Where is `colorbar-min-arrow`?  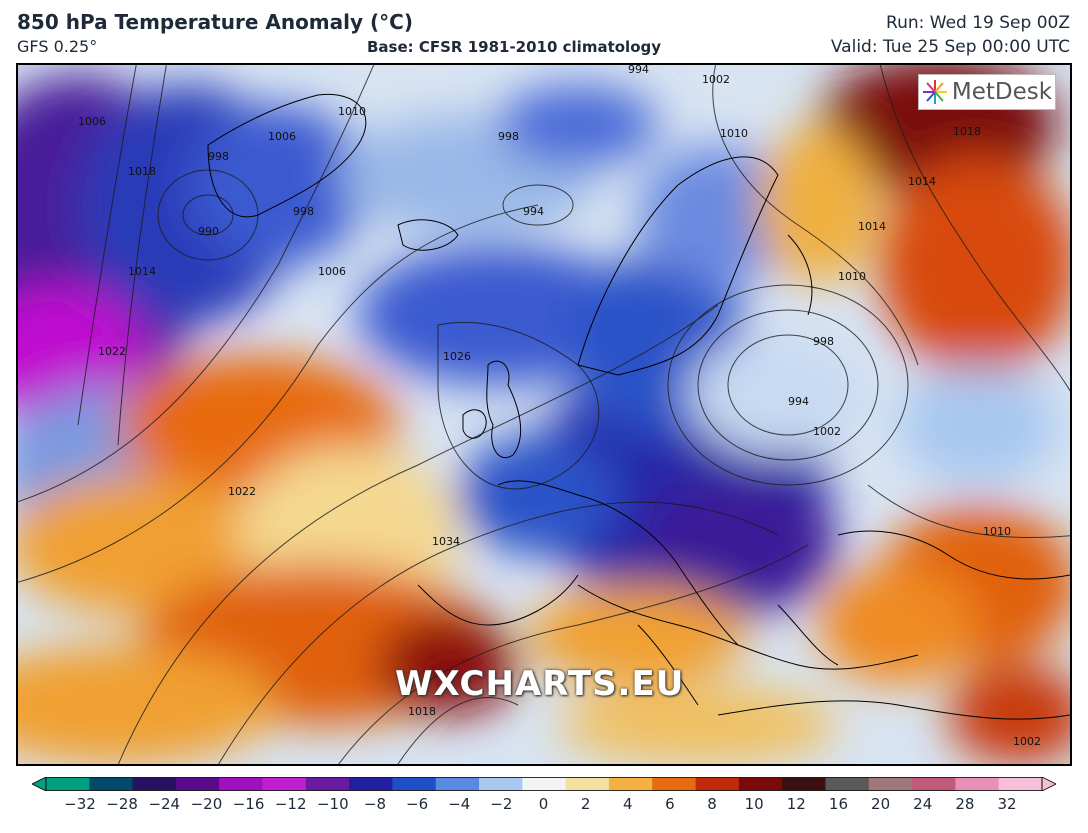
colorbar-min-arrow is located at coordinates (39, 784).